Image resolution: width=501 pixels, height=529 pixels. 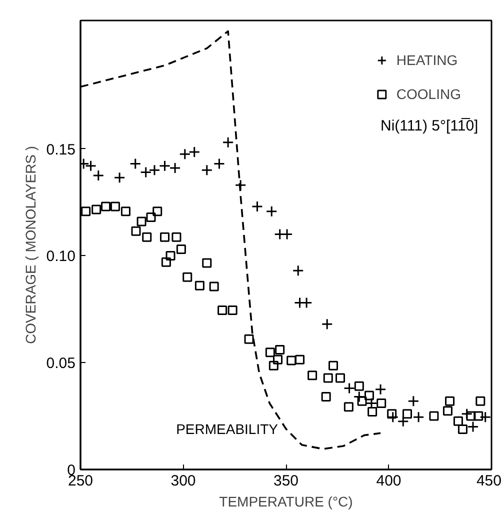 I want to click on legend-label: HEATING, so click(x=427, y=60).